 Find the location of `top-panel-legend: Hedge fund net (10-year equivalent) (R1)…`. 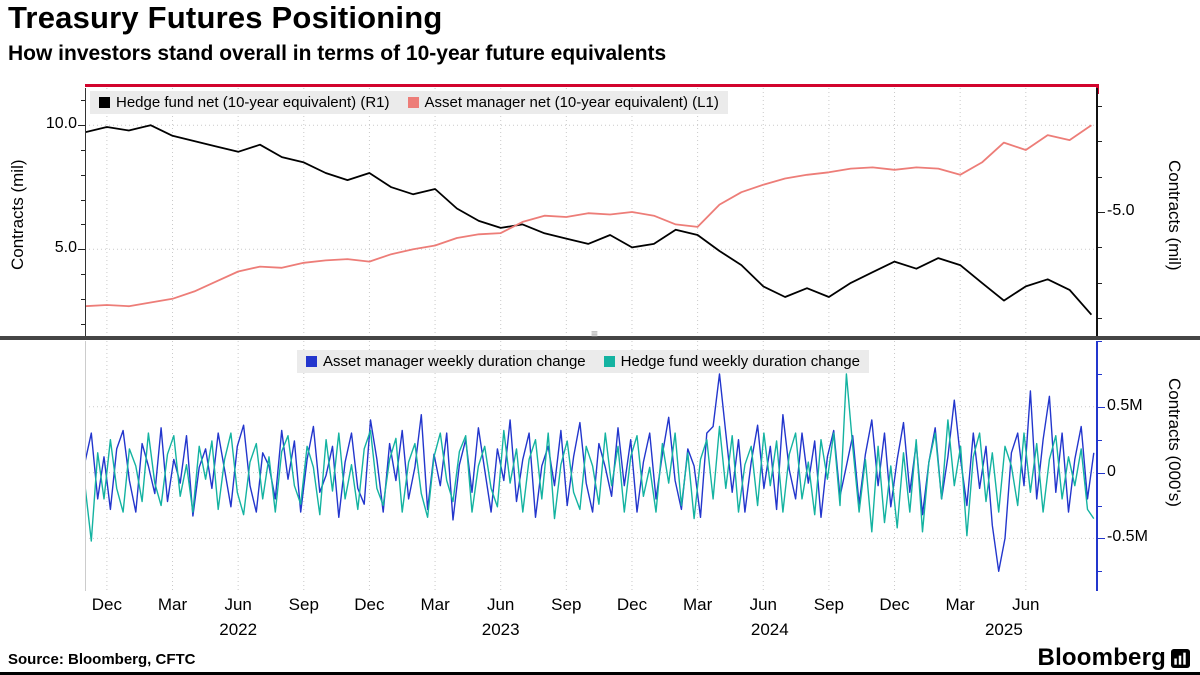

top-panel-legend: Hedge fund net (10-year equivalent) (R1)… is located at coordinates (409, 102).